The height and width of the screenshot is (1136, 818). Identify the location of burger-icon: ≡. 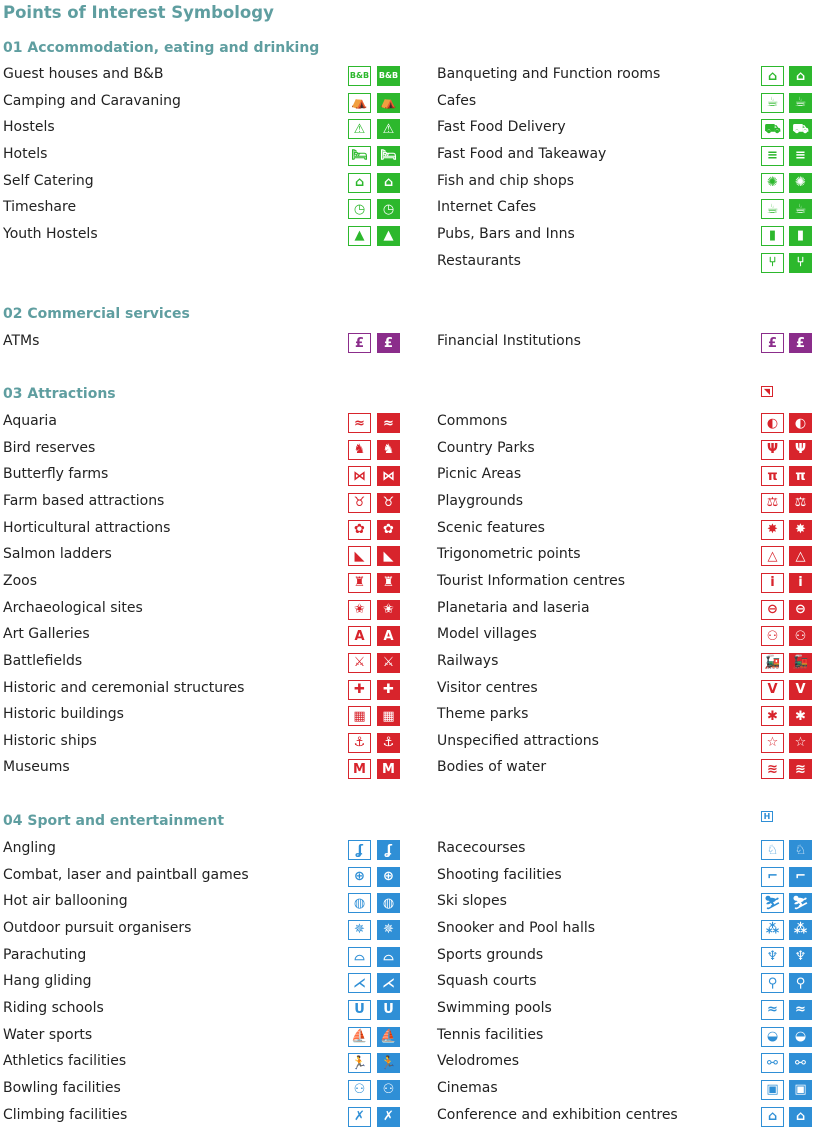
(772, 155).